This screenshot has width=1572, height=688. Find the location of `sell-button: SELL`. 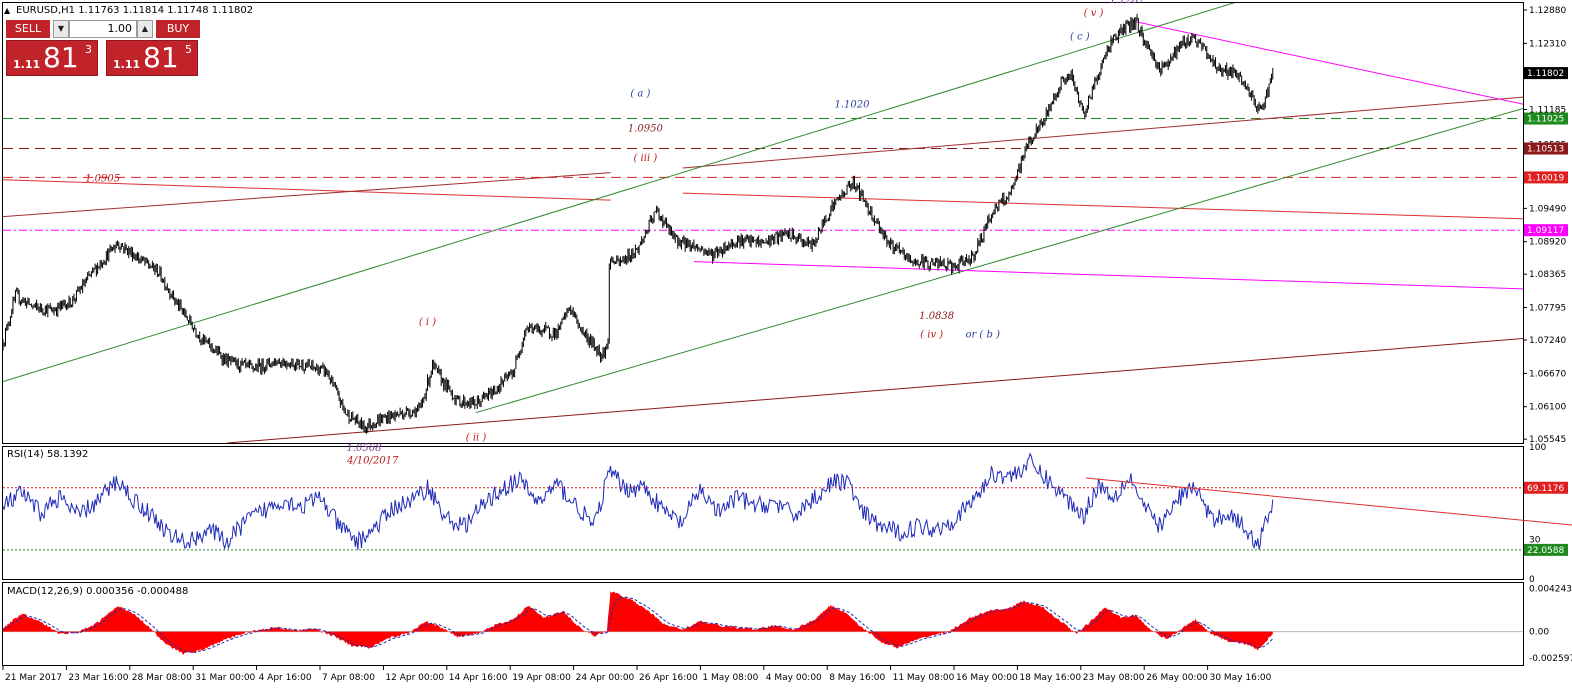

sell-button: SELL is located at coordinates (28, 29).